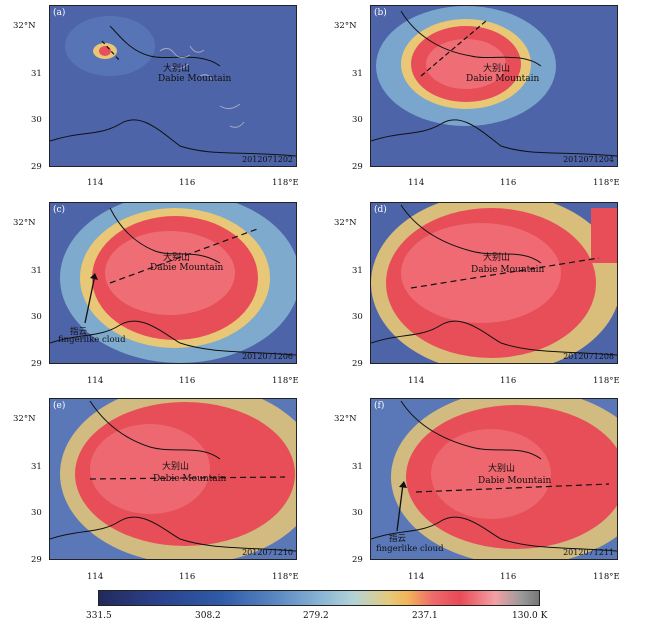 The height and width of the screenshot is (625, 663). I want to click on timestamp: 2012071204, so click(588, 159).